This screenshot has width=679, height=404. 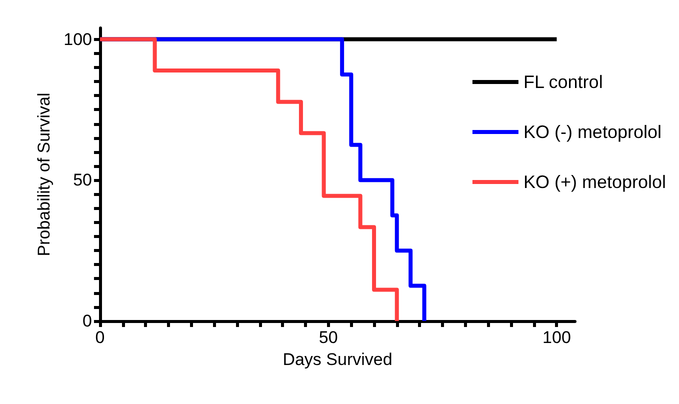 What do you see at coordinates (556, 337) in the screenshot?
I see `x-tick-label: 100` at bounding box center [556, 337].